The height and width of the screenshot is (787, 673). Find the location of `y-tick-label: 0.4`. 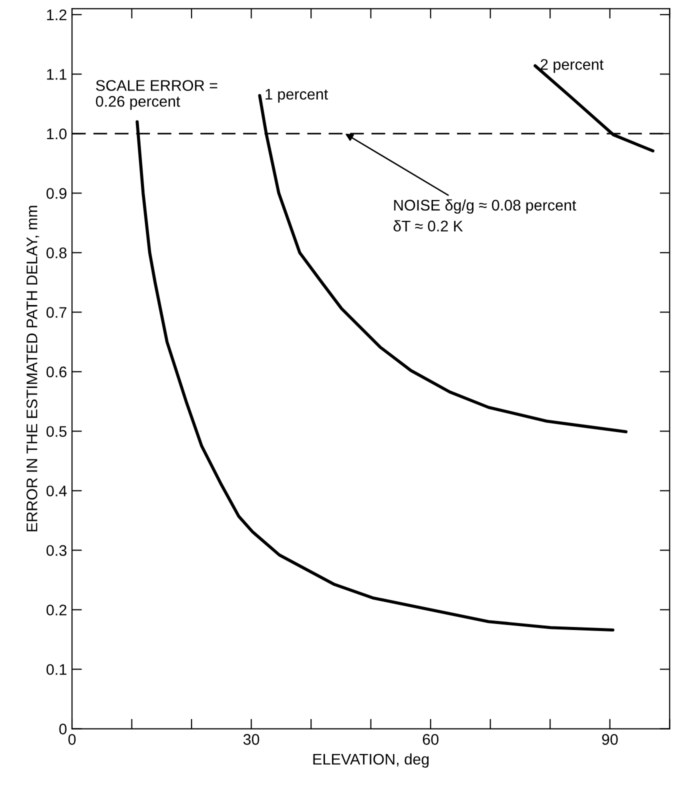

y-tick-label: 0.4 is located at coordinates (56, 491).